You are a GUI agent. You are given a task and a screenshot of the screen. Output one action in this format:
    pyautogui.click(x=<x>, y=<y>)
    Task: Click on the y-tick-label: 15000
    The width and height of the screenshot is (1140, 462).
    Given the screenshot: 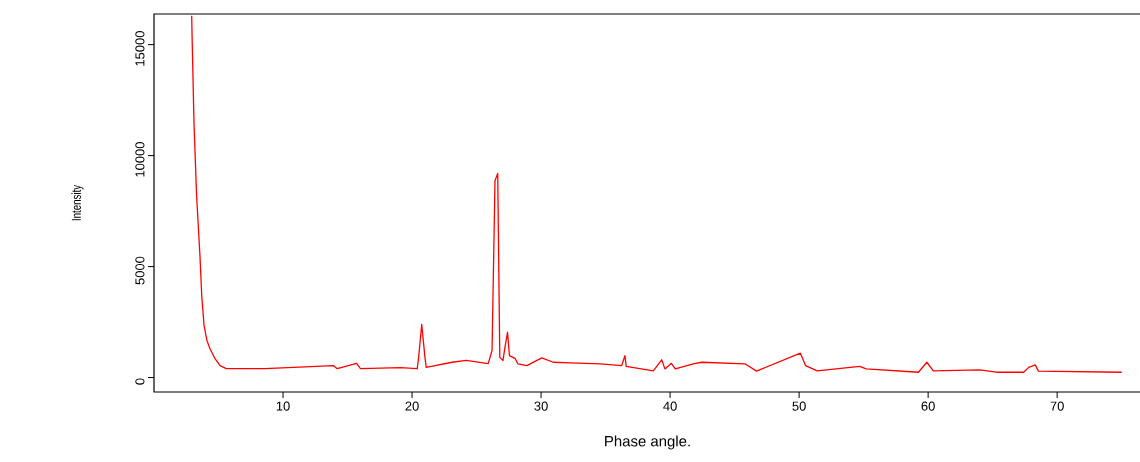 What is the action you would take?
    pyautogui.click(x=140, y=48)
    